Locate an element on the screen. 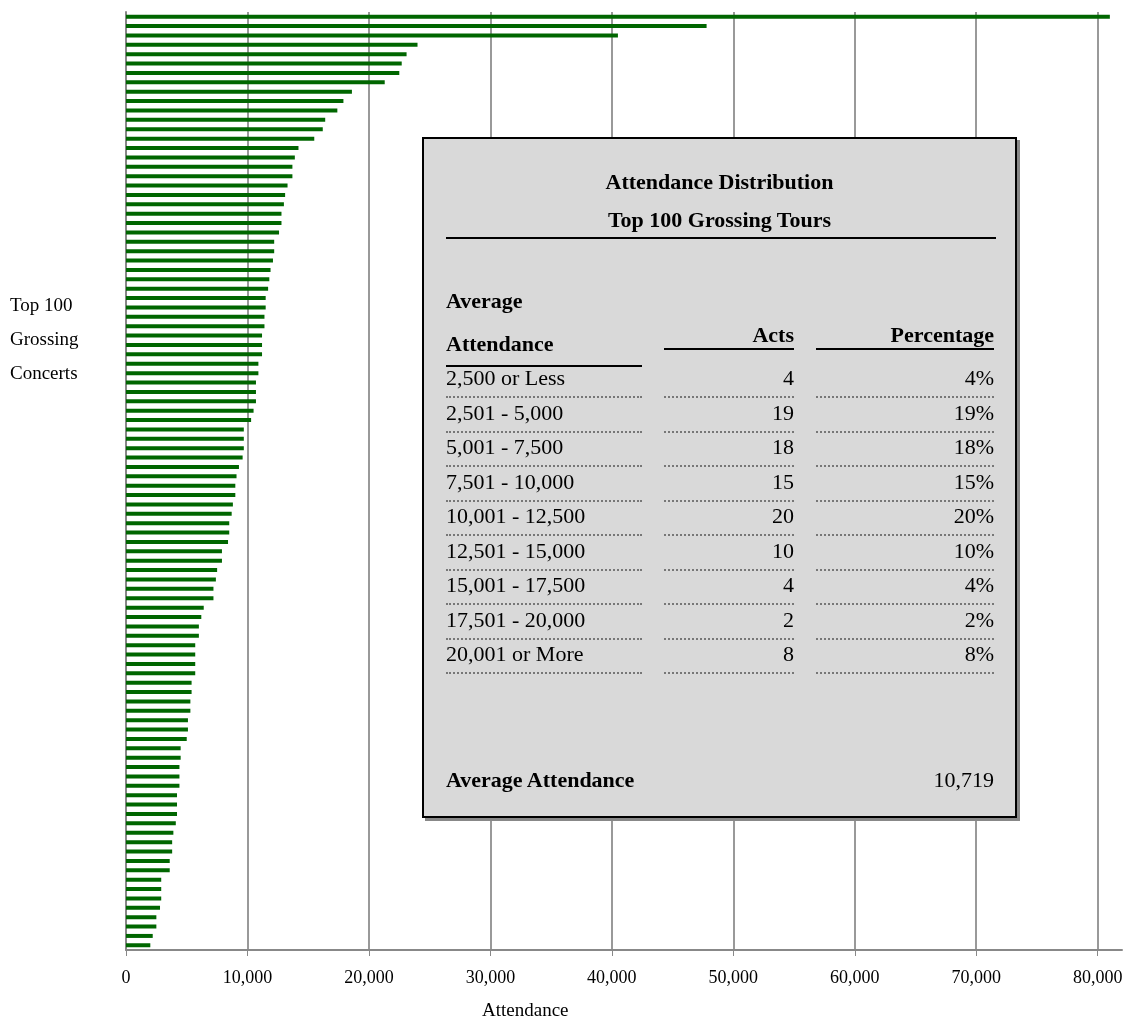 This screenshot has width=1135, height=1022. x-tick-label: 0 is located at coordinates (126, 977).